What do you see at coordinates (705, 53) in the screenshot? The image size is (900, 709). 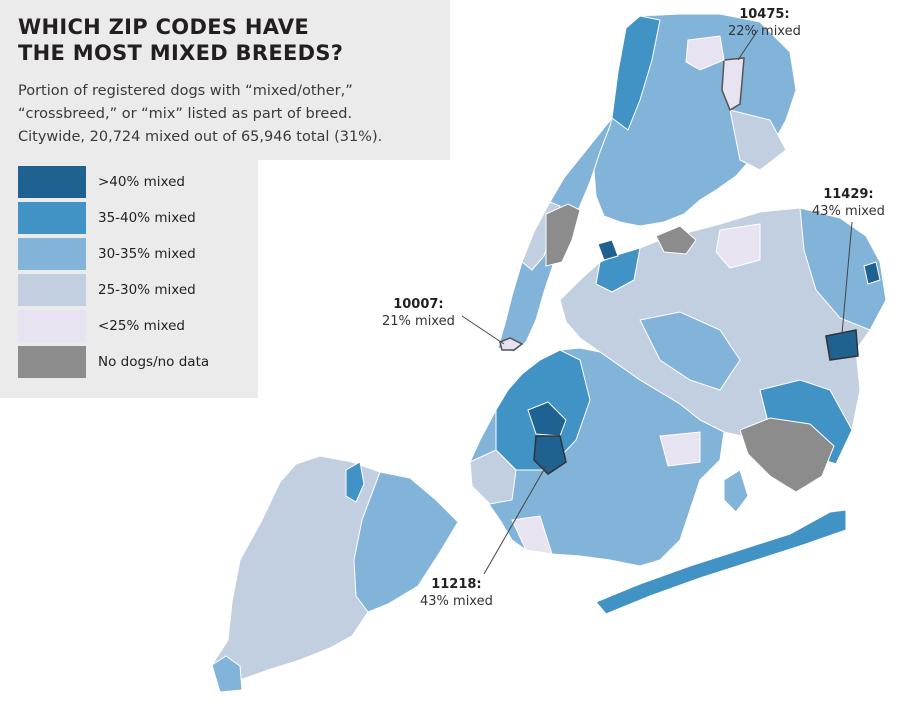 I see `bronx-north-light-zip` at bounding box center [705, 53].